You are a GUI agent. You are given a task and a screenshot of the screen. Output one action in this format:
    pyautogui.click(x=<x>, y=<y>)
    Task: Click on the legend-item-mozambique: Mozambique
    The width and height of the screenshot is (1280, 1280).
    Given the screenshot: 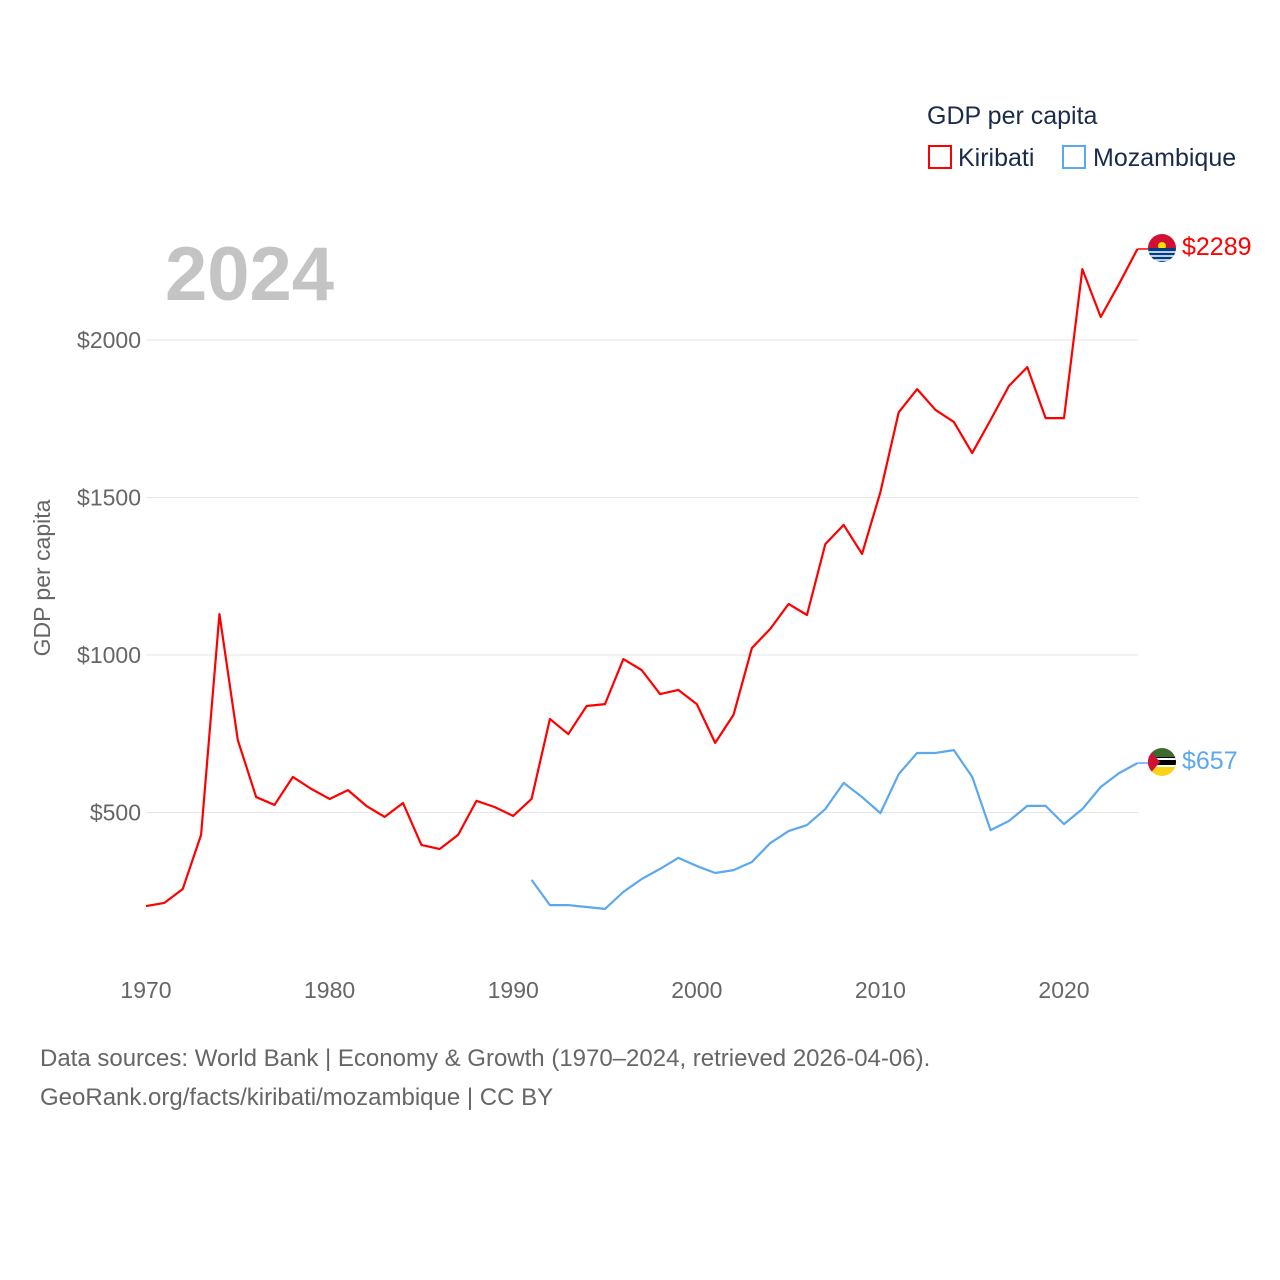 What is the action you would take?
    pyautogui.click(x=1149, y=158)
    